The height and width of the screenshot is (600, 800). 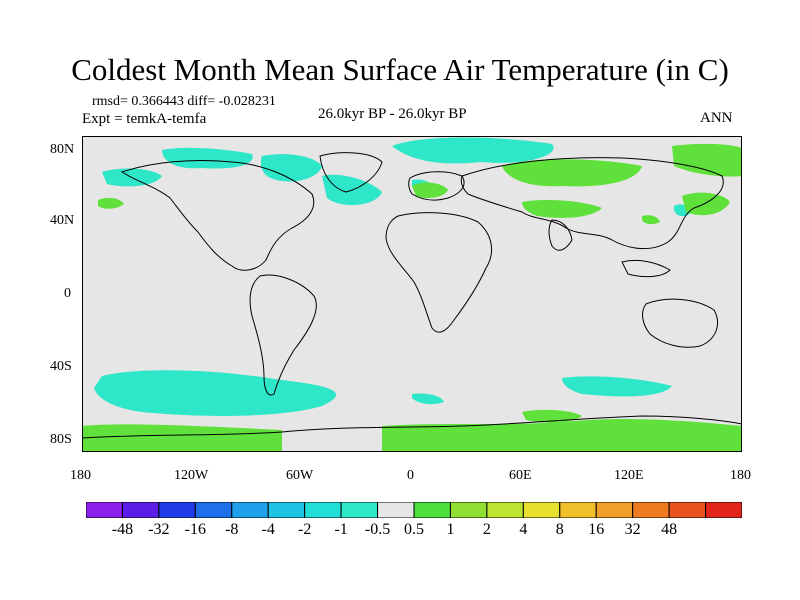 I want to click on y-tick-40n: 40N, so click(x=62, y=220).